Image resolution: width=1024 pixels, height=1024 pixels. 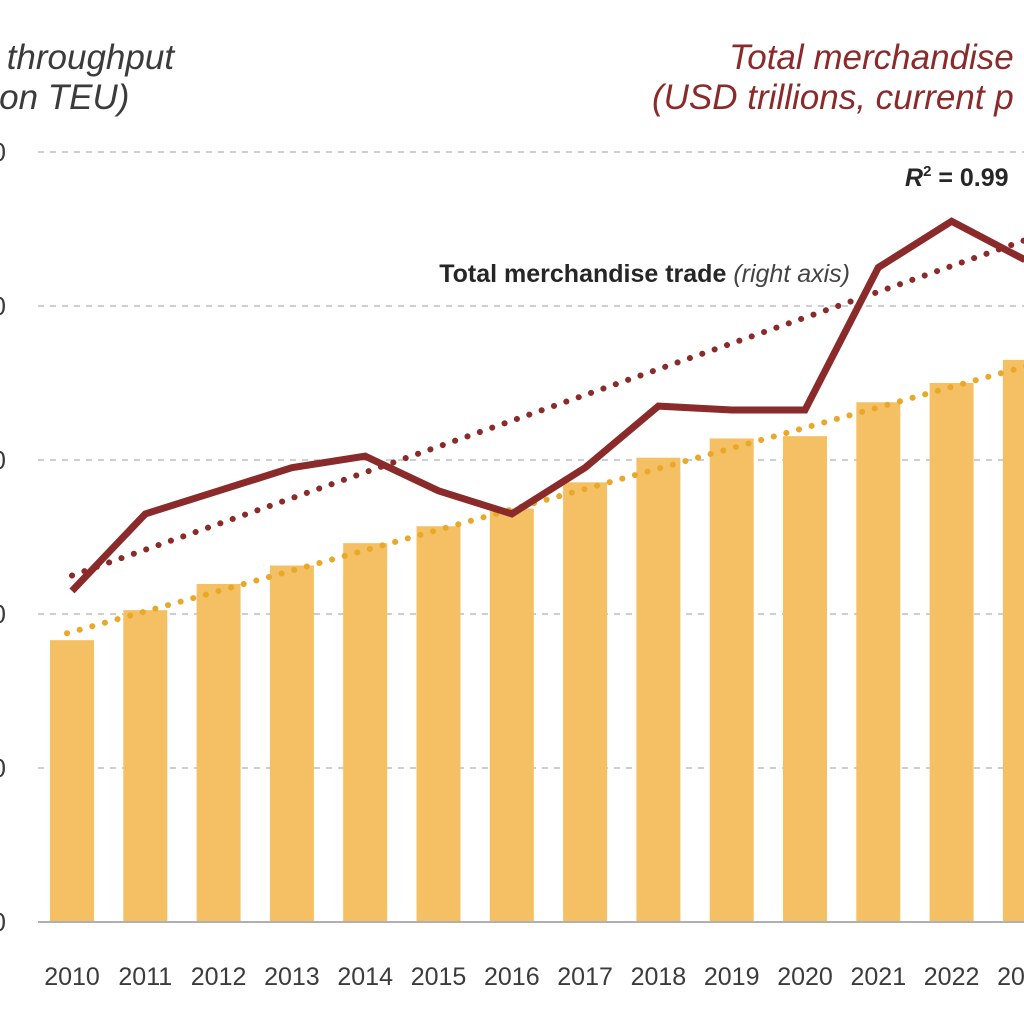 What do you see at coordinates (878, 977) in the screenshot?
I see `x-tick-label: 2021` at bounding box center [878, 977].